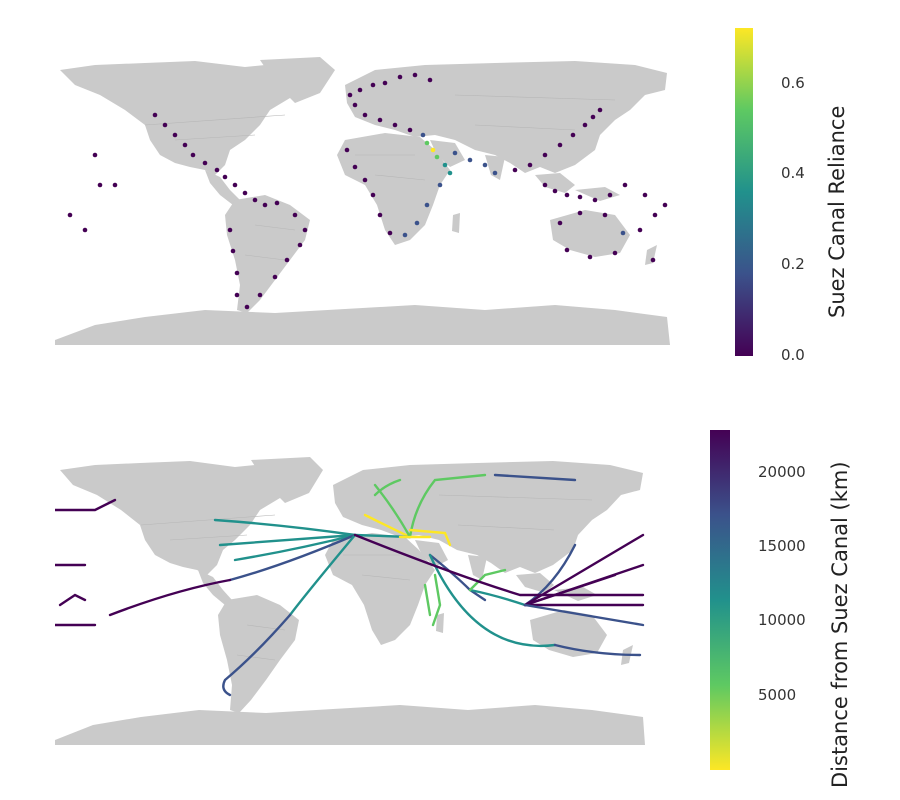 Image resolution: width=900 pixels, height=800 pixels. I want to click on distance-colorbar-gradient, so click(720, 600).